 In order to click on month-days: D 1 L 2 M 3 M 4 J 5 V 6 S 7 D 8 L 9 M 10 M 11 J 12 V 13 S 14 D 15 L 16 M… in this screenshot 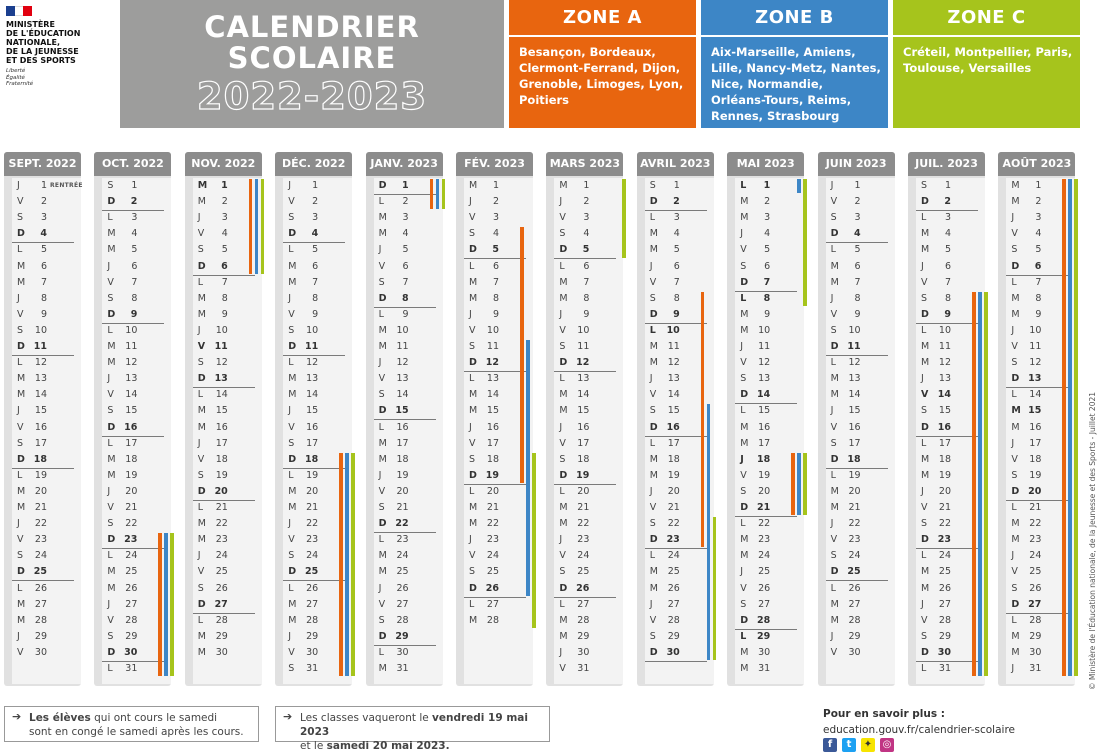, I will do `click(409, 431)`.